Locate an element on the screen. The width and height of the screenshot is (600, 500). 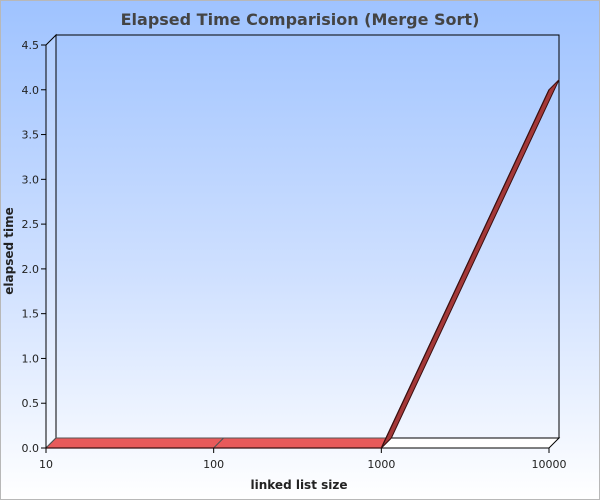
x-tick-label: 10000 is located at coordinates (549, 464).